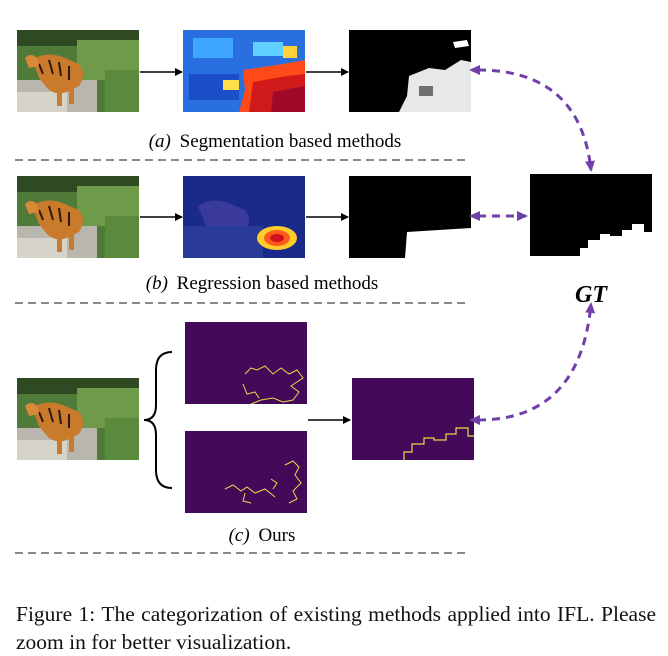 The height and width of the screenshot is (656, 668). Describe the element at coordinates (78, 71) in the screenshot. I see `row-a-input-image` at that location.